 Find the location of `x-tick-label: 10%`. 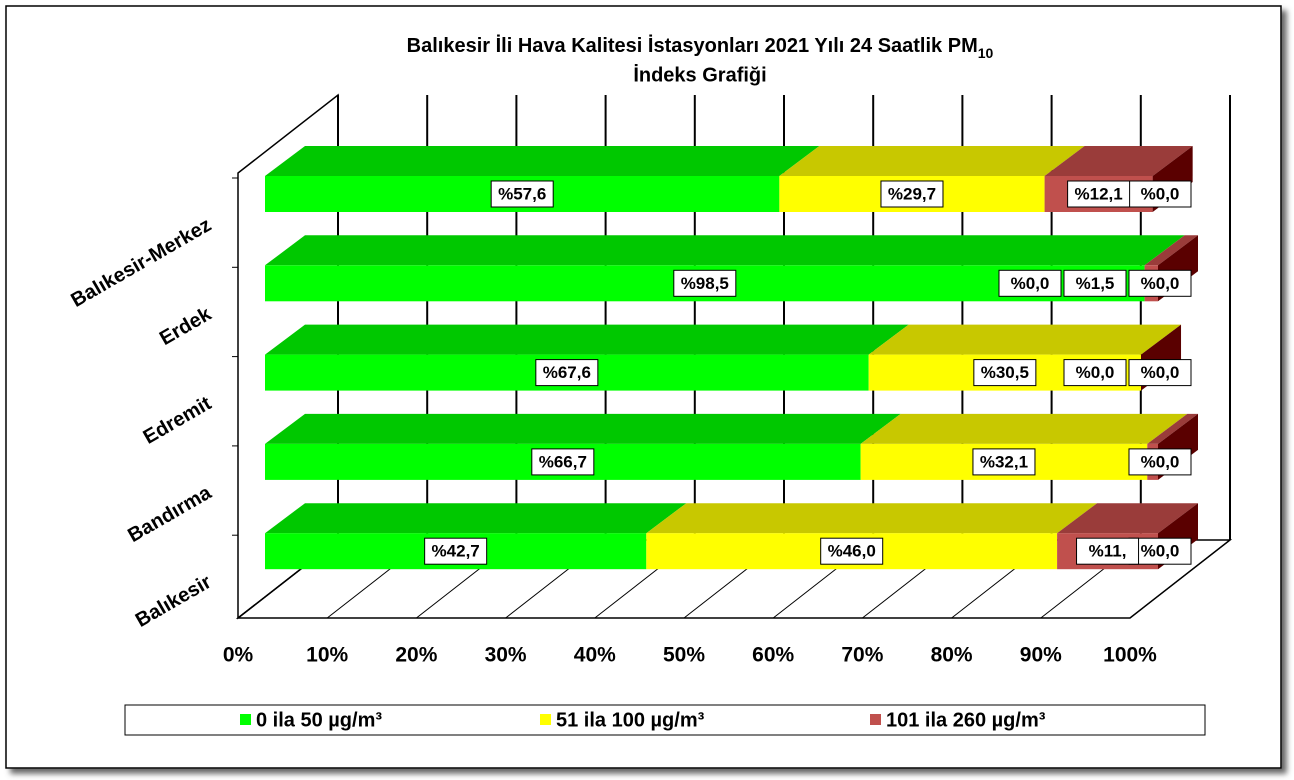

x-tick-label: 10% is located at coordinates (327, 655).